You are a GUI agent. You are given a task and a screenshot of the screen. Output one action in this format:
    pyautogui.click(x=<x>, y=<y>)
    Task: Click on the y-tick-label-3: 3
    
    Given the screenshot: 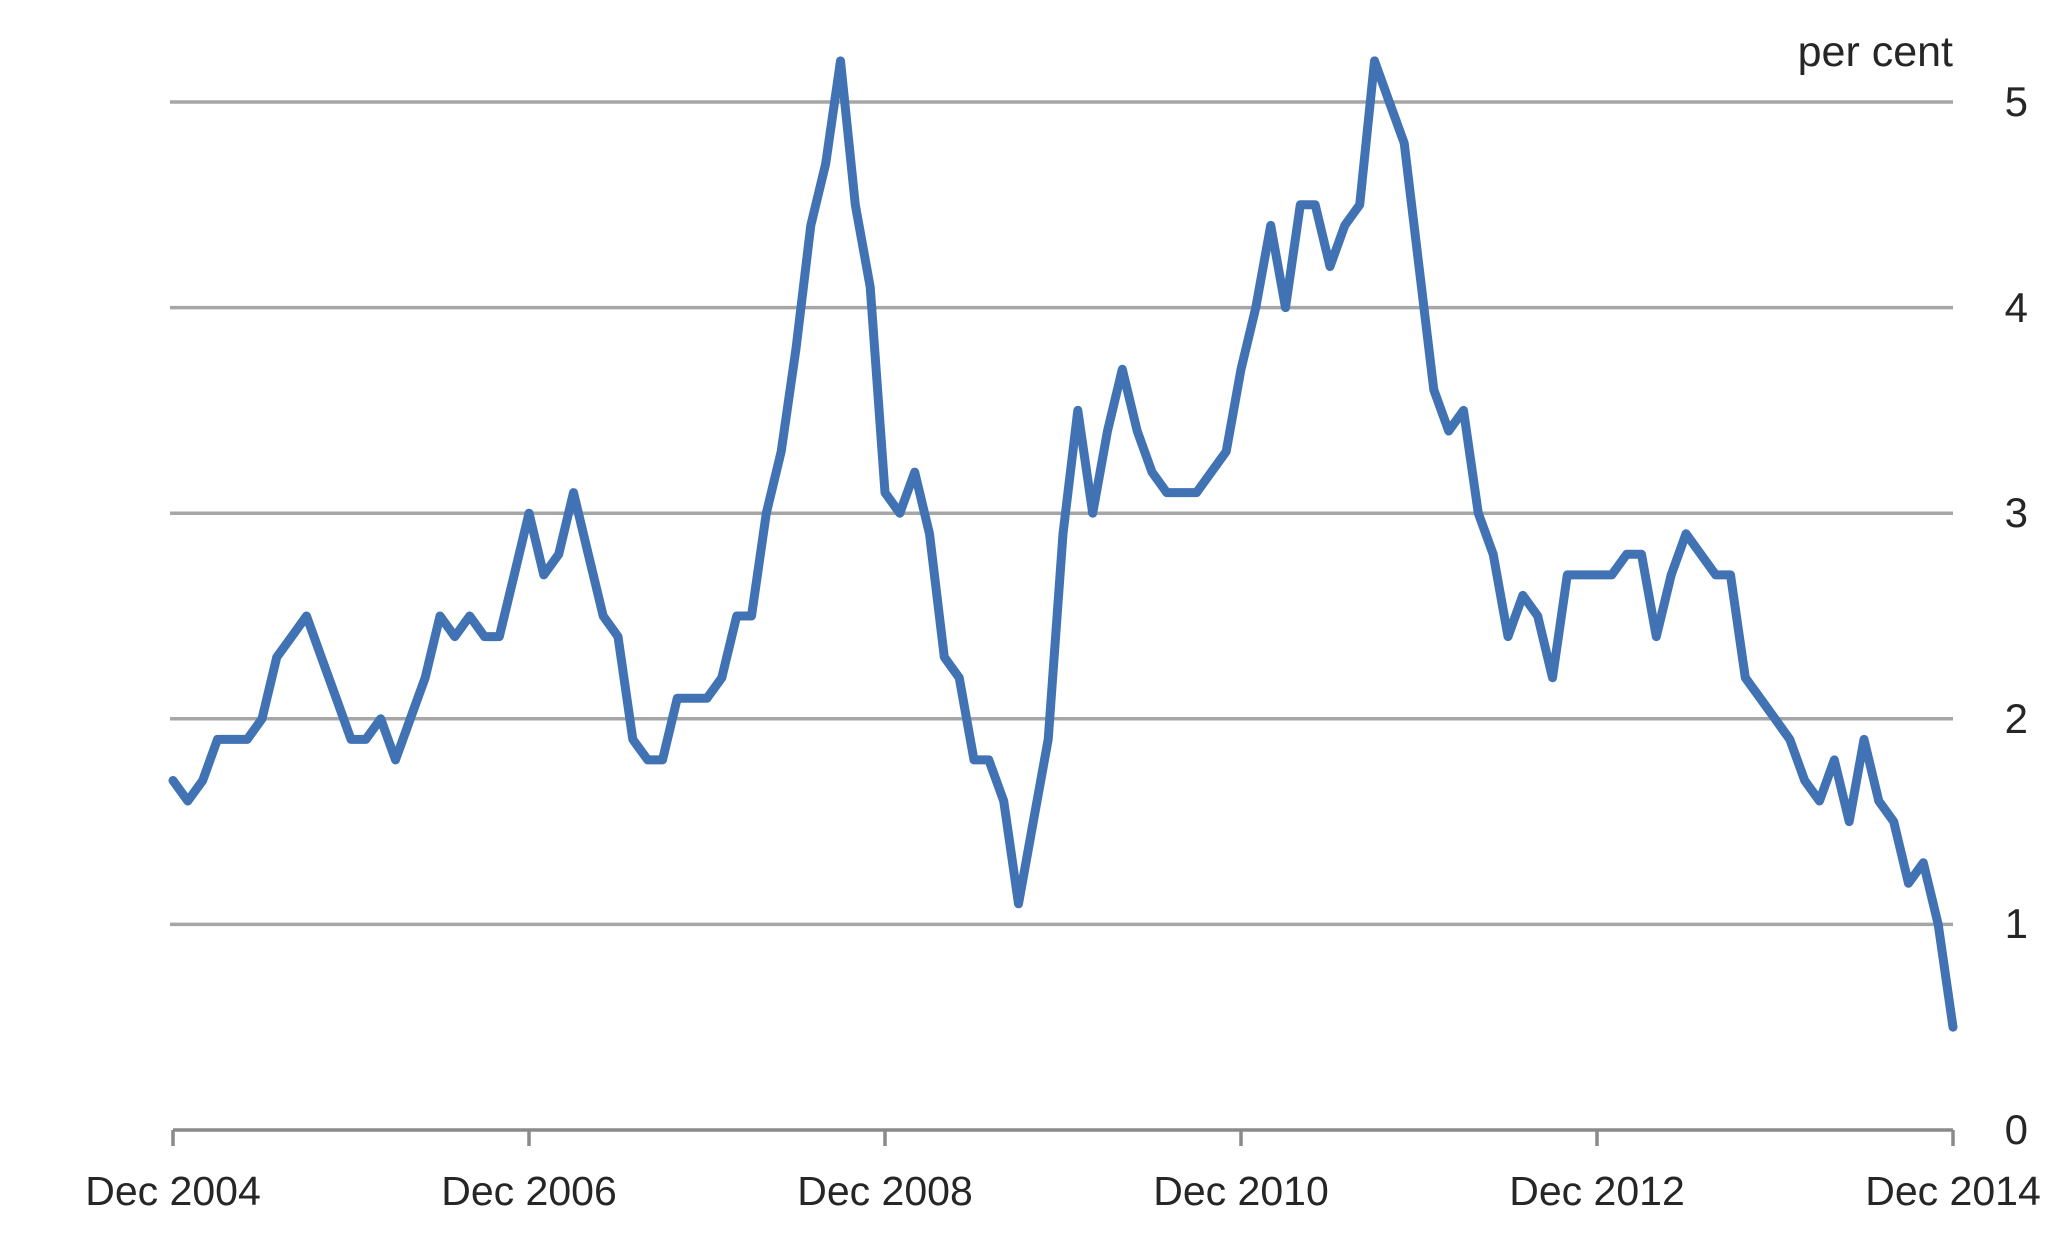 What is the action you would take?
    pyautogui.click(x=2016, y=512)
    